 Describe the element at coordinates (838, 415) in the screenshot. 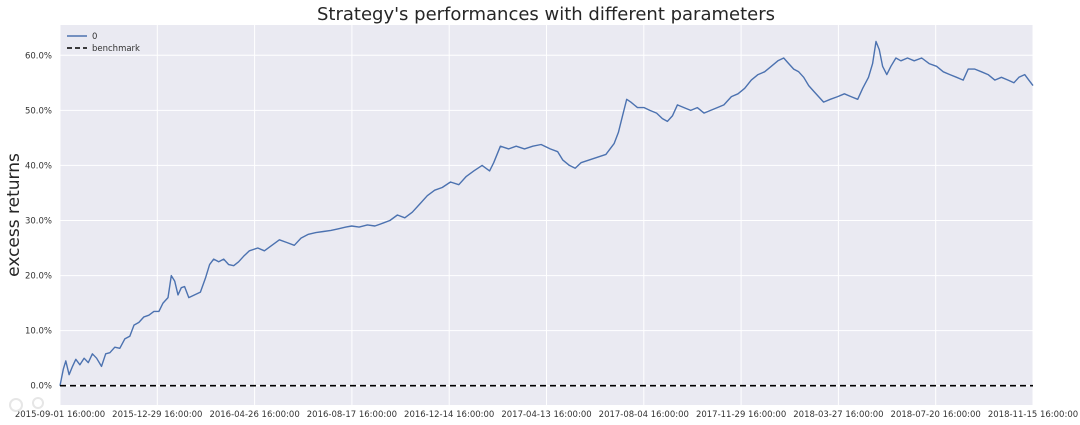

I see `x-tick-label: 2018-03-27 16:00:00` at that location.